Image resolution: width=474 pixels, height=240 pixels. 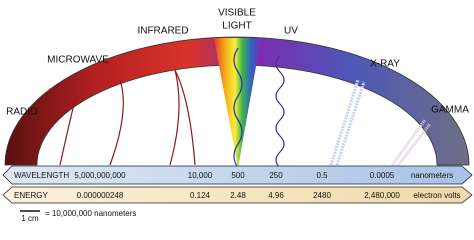 I want to click on wavelength-value: 0.5, so click(x=322, y=175).